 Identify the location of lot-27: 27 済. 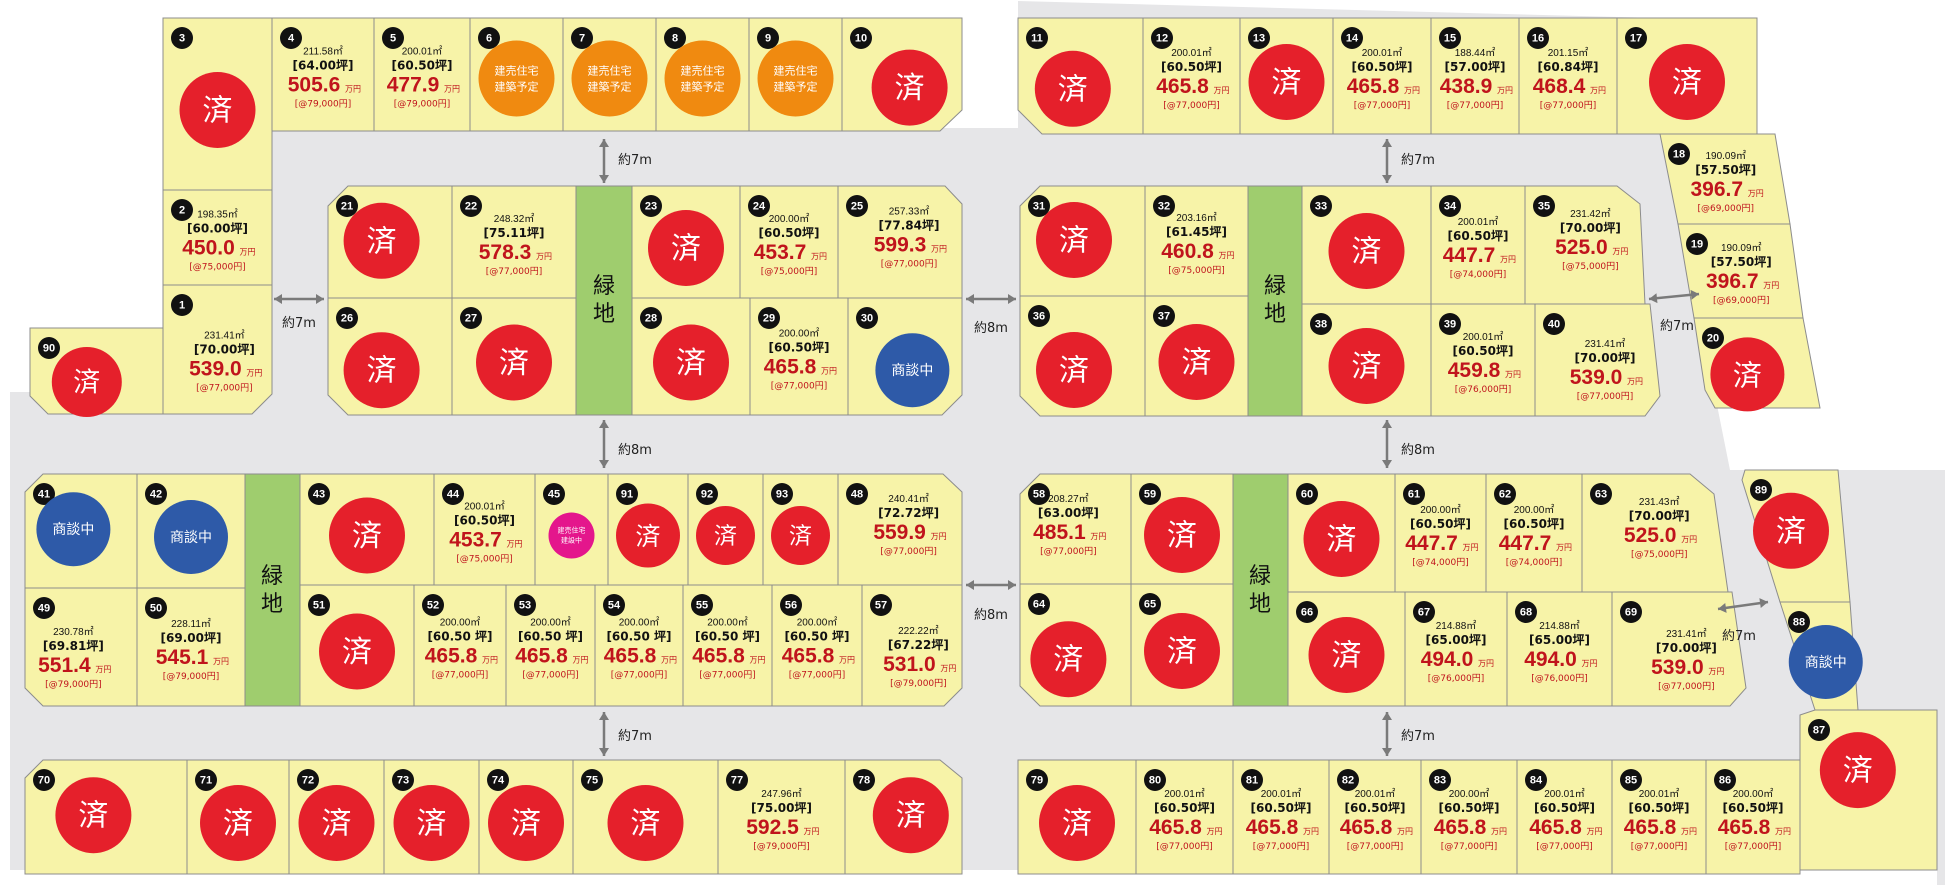
(514, 356).